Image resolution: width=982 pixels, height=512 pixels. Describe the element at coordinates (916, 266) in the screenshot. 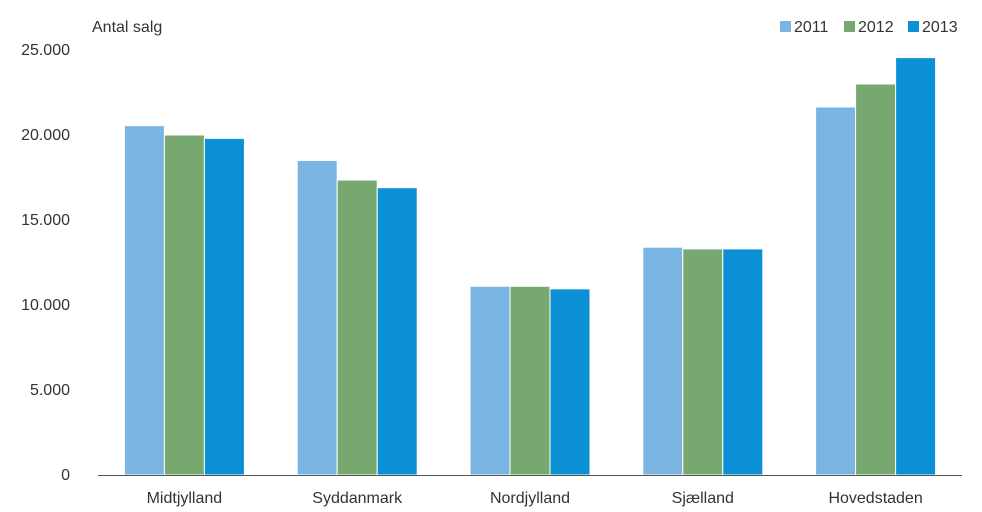

I see `bar-2013-hovedstaden` at that location.